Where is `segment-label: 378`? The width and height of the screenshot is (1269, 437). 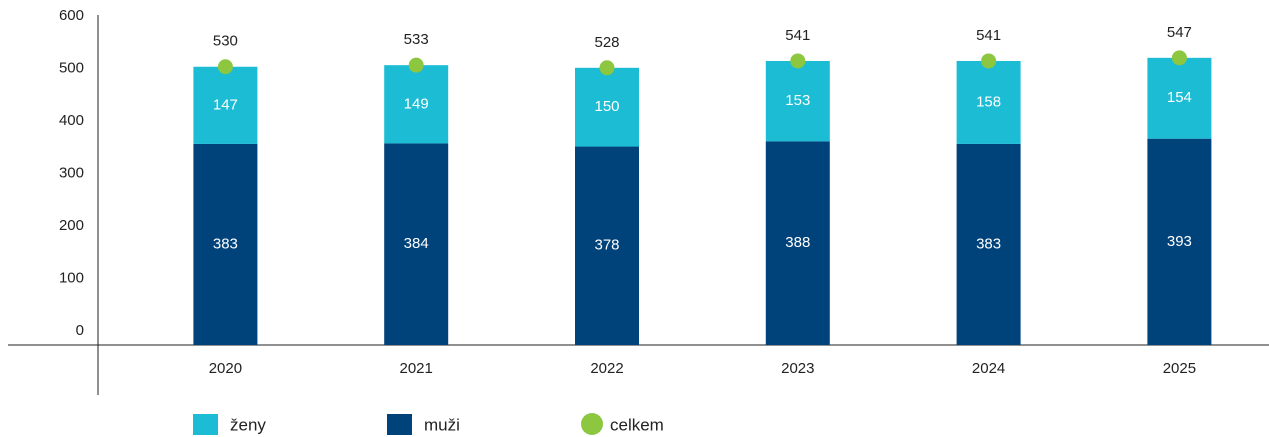 segment-label: 378 is located at coordinates (606, 245).